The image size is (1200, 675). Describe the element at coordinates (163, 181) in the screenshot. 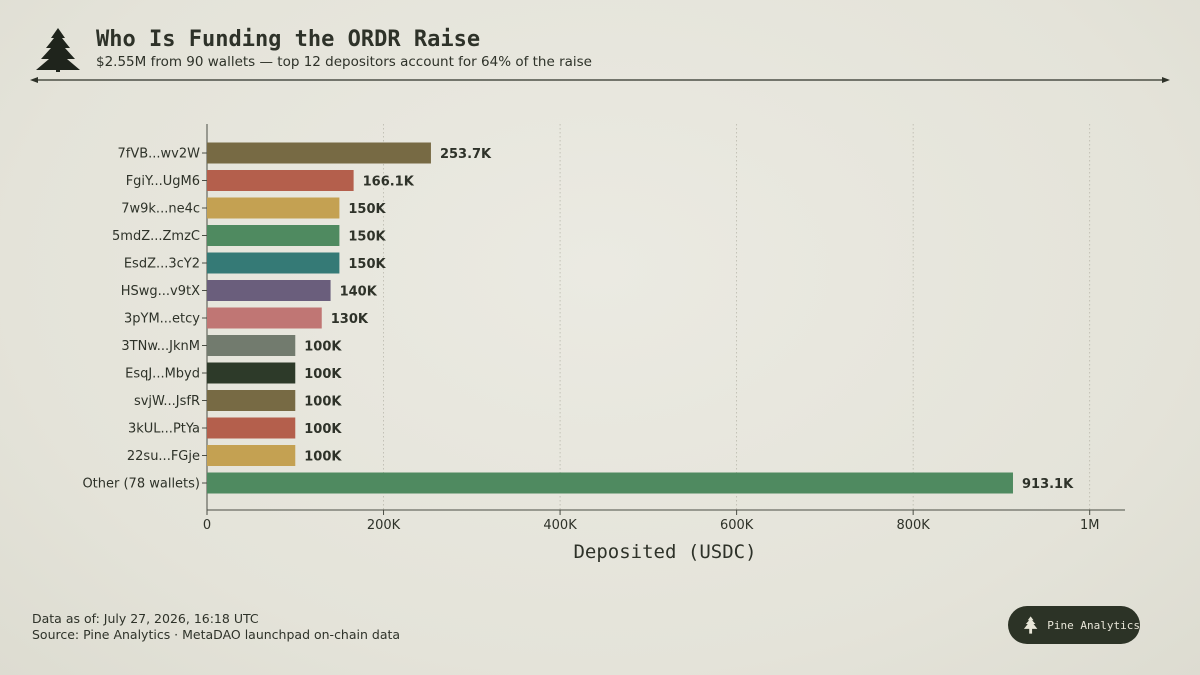

I see `category-label-1: FgiY...UgM6` at that location.